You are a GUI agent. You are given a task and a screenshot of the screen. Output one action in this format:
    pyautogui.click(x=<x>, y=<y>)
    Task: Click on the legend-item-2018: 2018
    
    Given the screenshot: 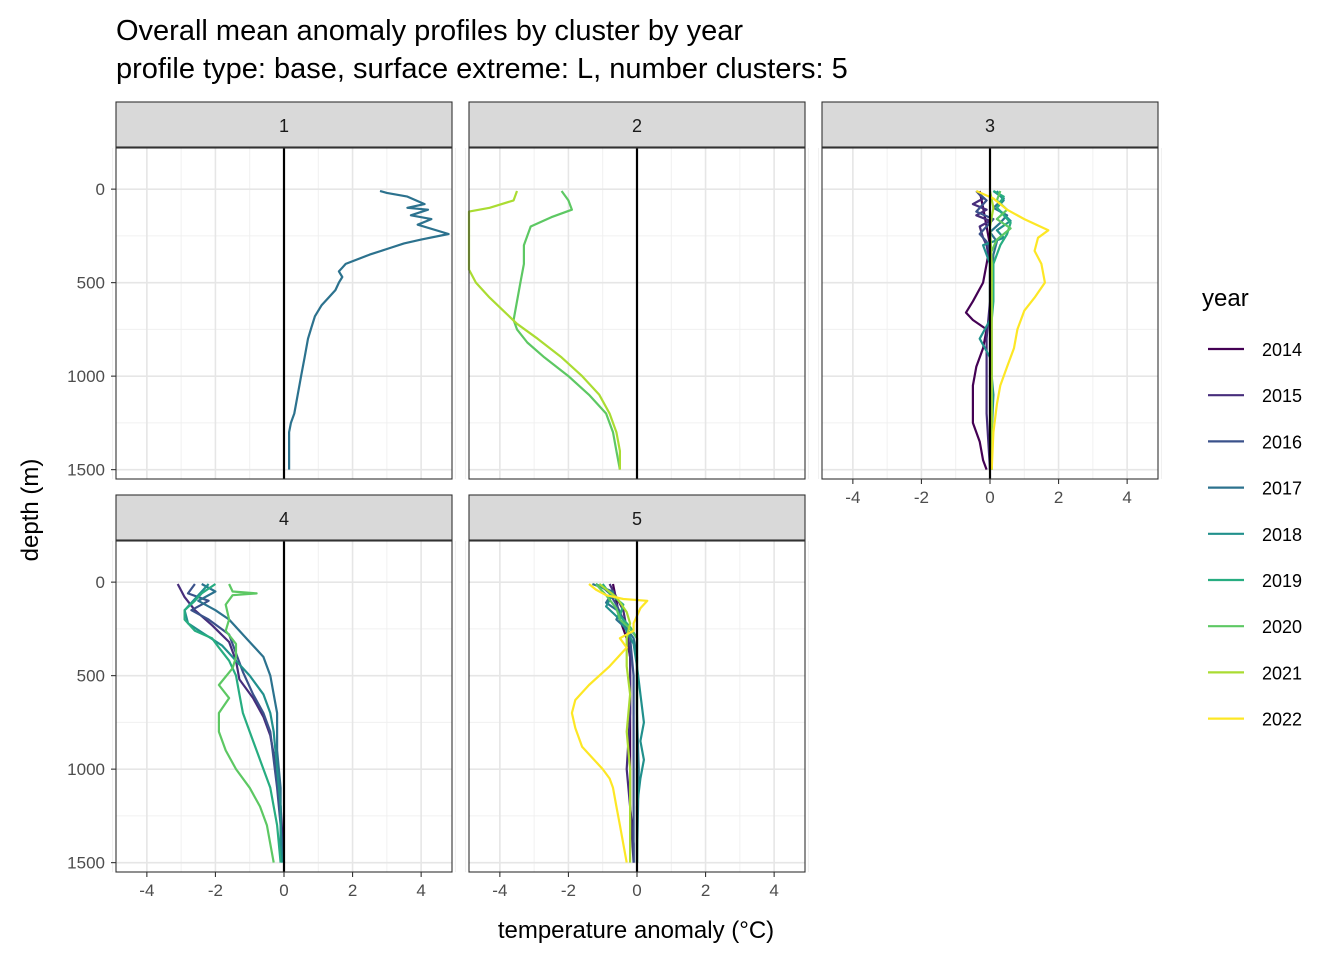 What is the action you would take?
    pyautogui.click(x=1255, y=535)
    